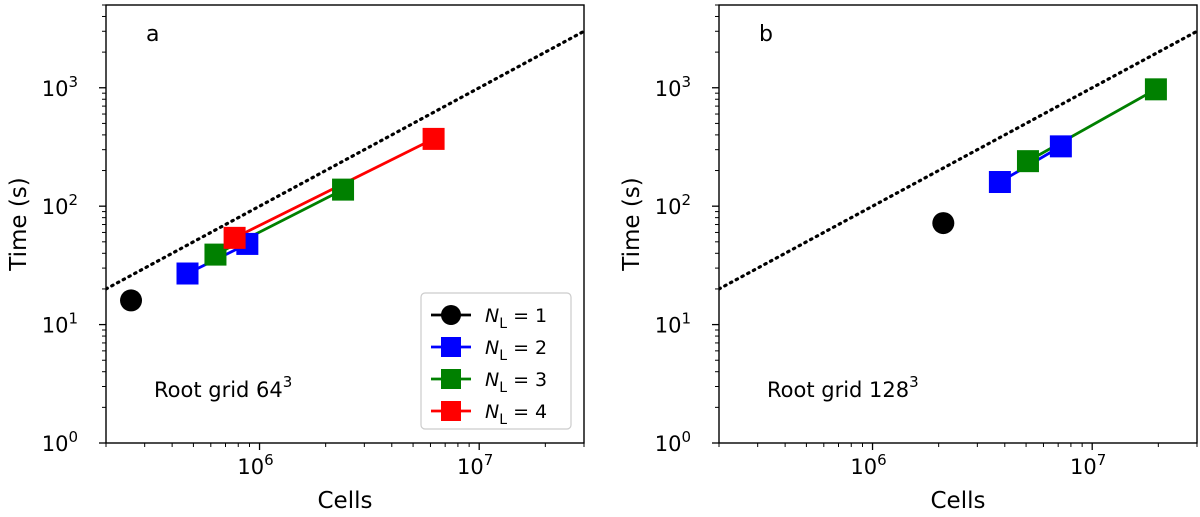  What do you see at coordinates (516, 382) in the screenshot?
I see `legend-label: NL = 3` at bounding box center [516, 382].